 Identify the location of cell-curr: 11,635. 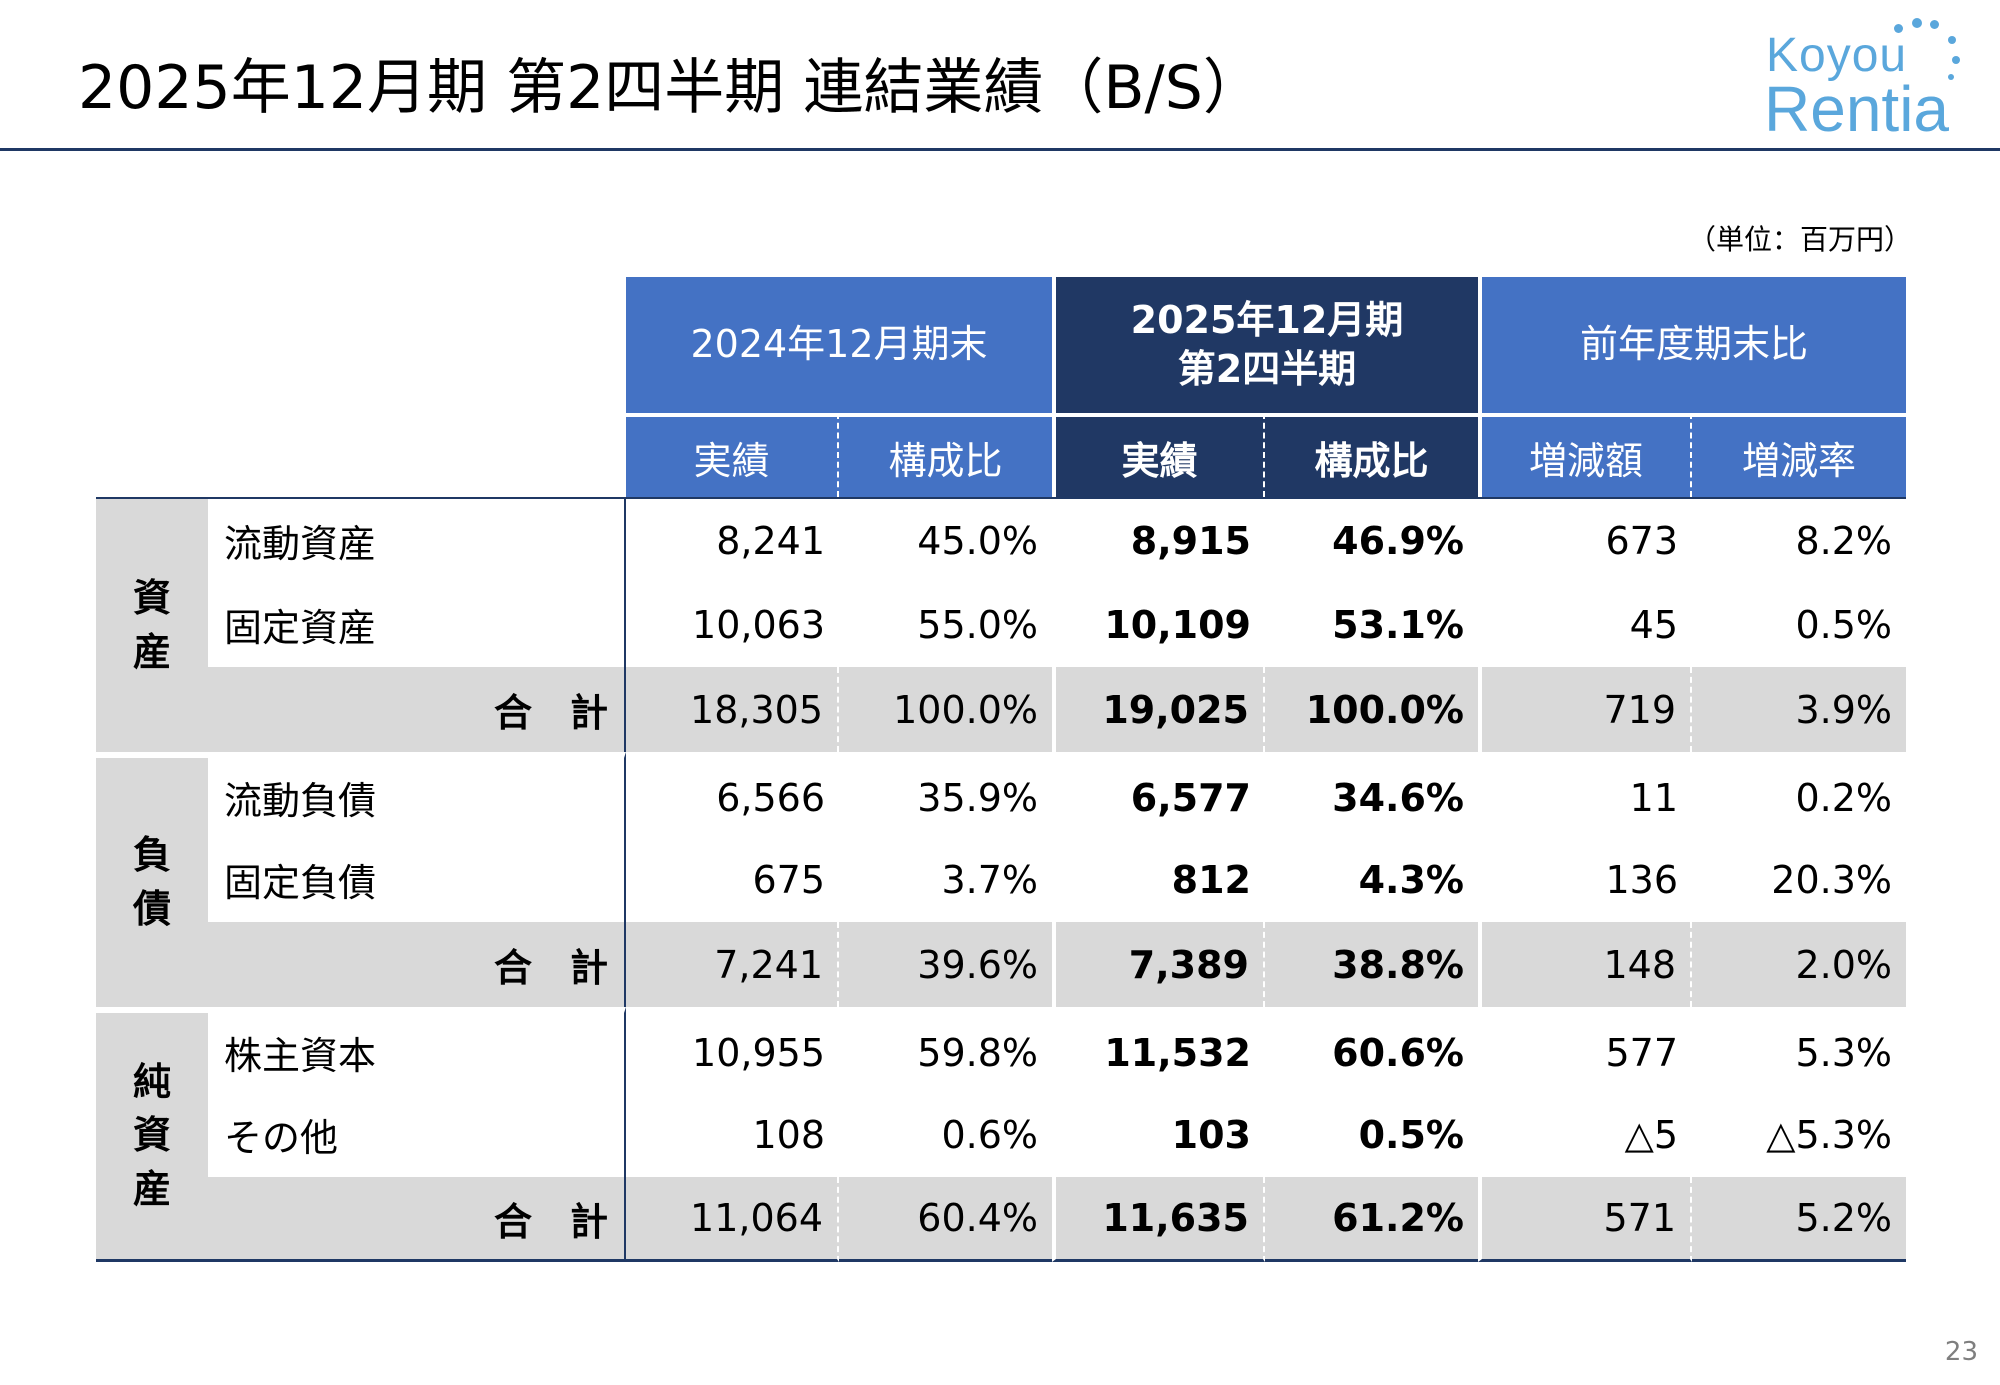
(1158, 1219).